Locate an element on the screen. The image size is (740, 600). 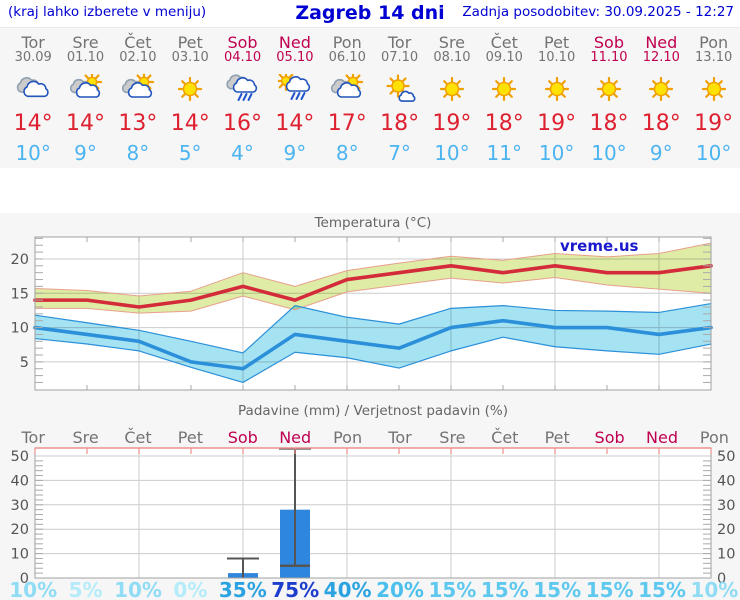
day-date: 03.10 is located at coordinates (190, 57).